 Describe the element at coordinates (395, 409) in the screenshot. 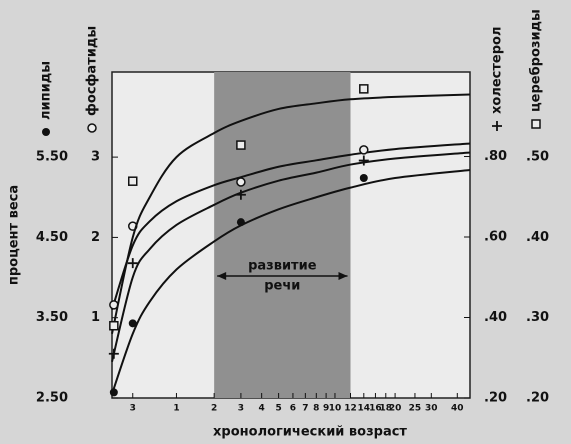

I see `x-tick-label: 20` at that location.